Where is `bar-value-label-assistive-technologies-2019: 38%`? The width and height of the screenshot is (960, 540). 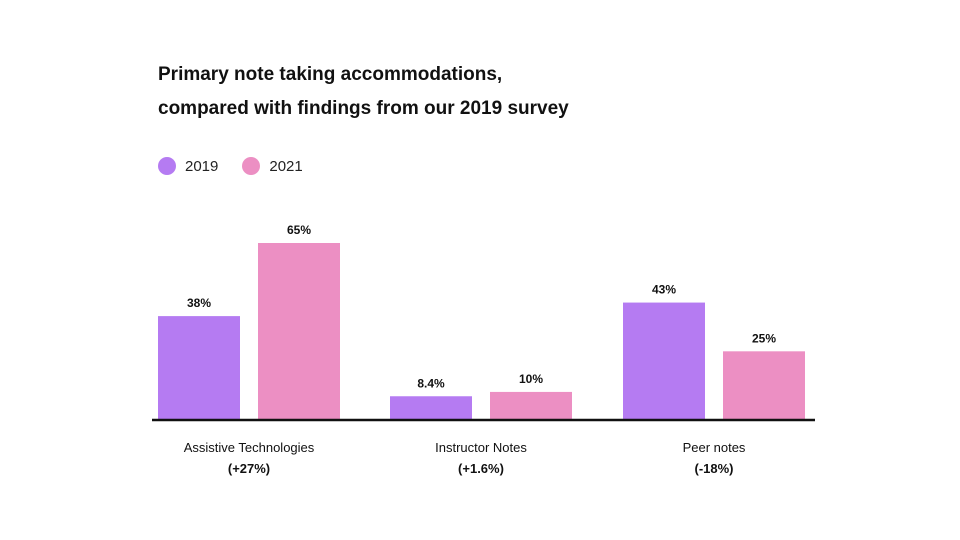
bar-value-label-assistive-technologies-2019: 38% is located at coordinates (199, 303).